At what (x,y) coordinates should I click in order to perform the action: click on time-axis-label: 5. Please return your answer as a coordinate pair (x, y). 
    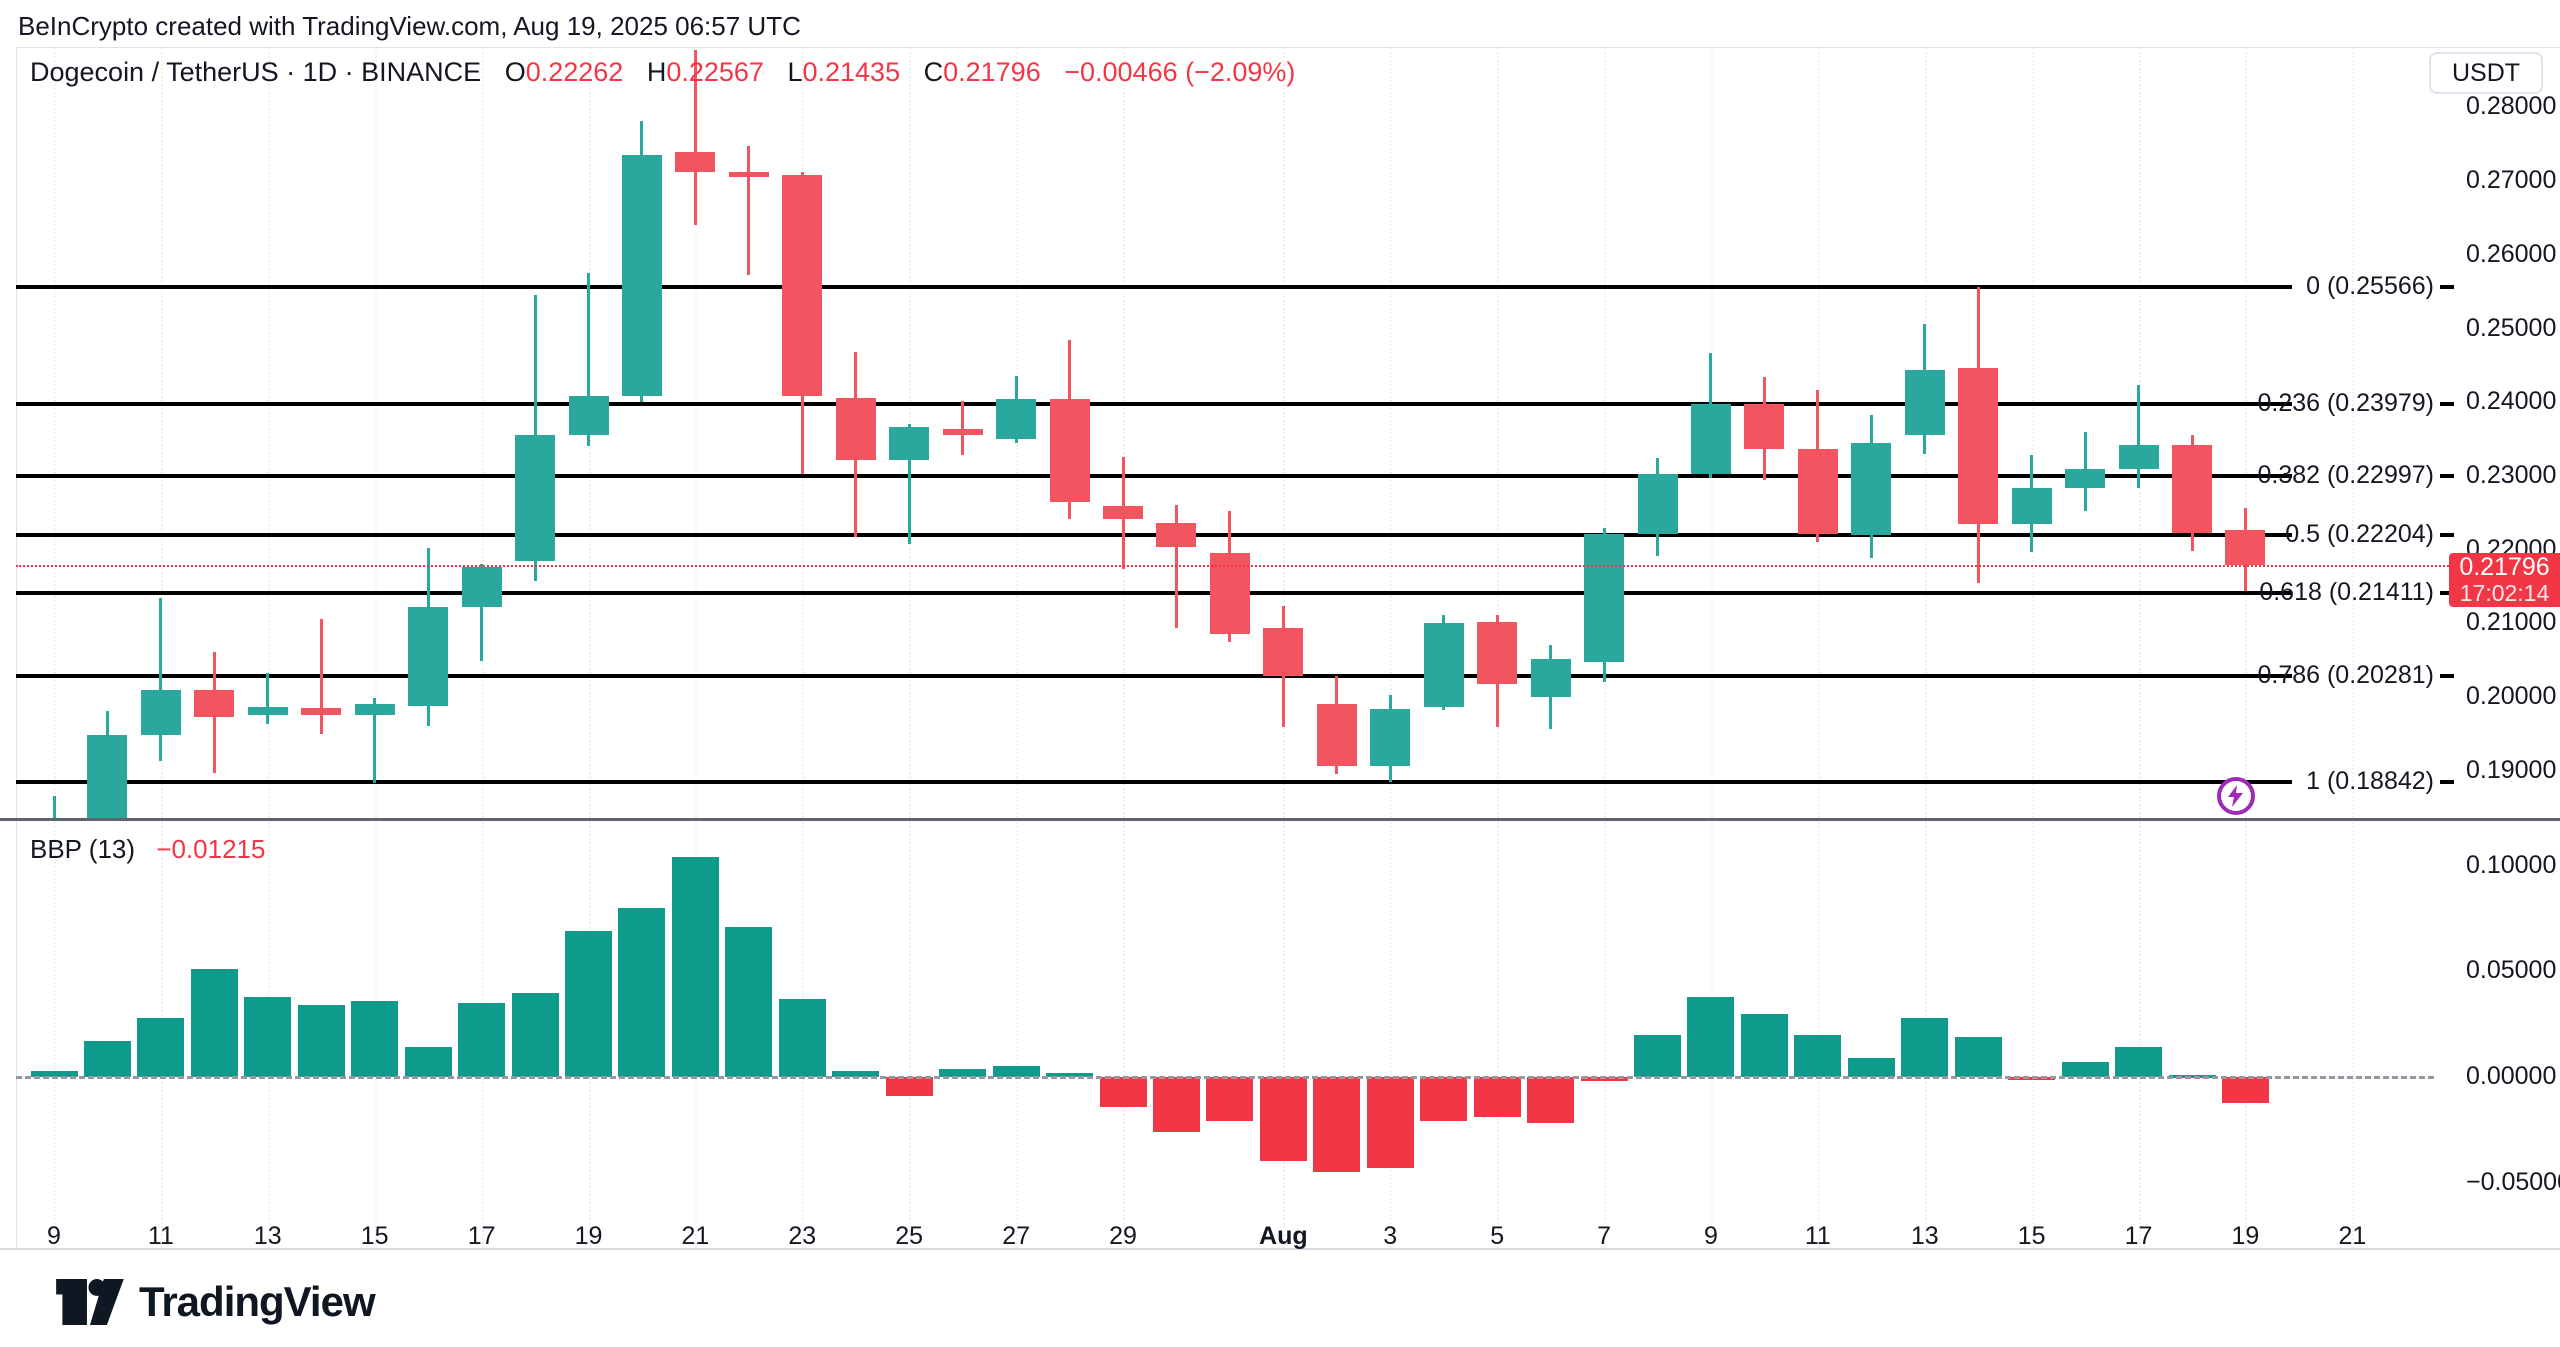
    Looking at the image, I should click on (1497, 1236).